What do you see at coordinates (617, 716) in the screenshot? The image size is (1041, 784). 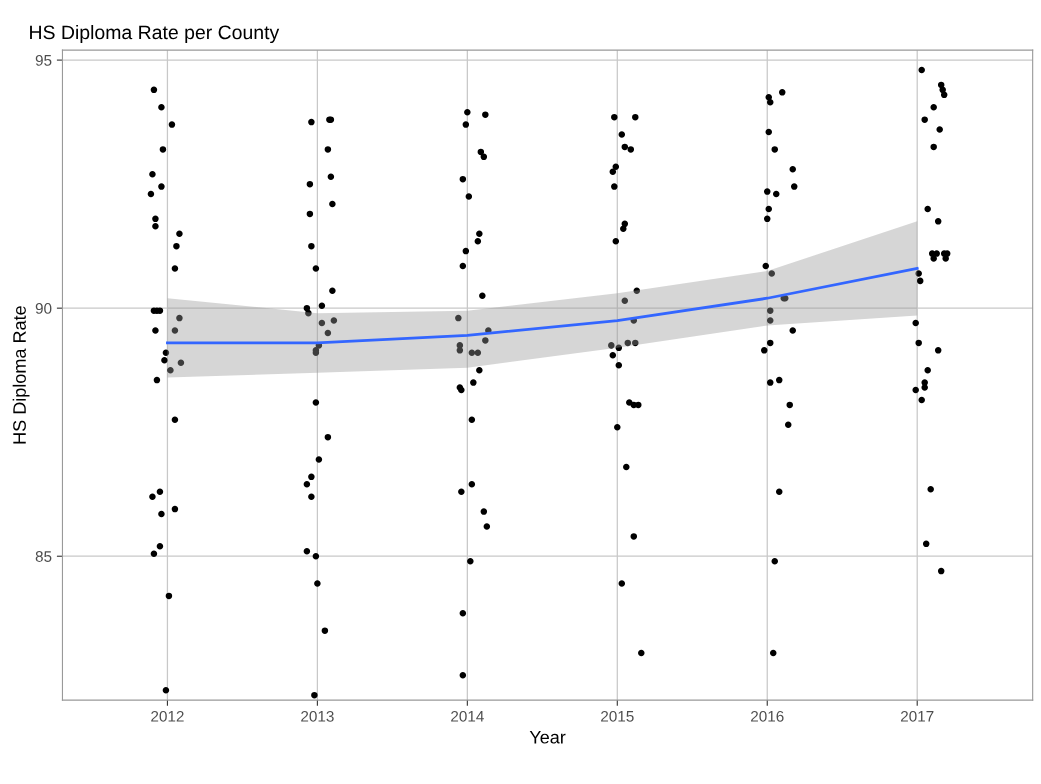 I see `x-tick-label: 2015` at bounding box center [617, 716].